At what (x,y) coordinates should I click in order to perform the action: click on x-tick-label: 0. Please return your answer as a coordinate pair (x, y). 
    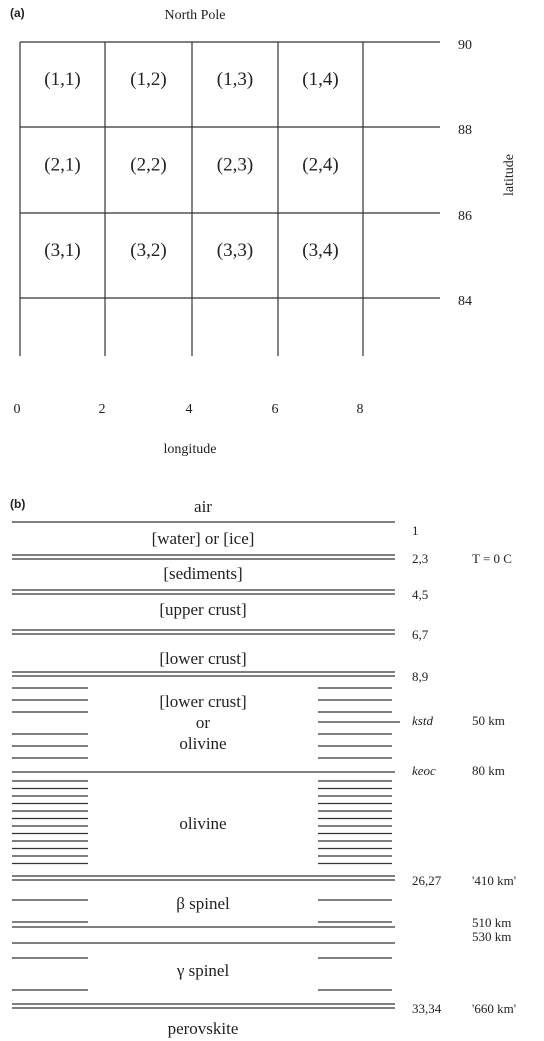
    Looking at the image, I should click on (17, 409).